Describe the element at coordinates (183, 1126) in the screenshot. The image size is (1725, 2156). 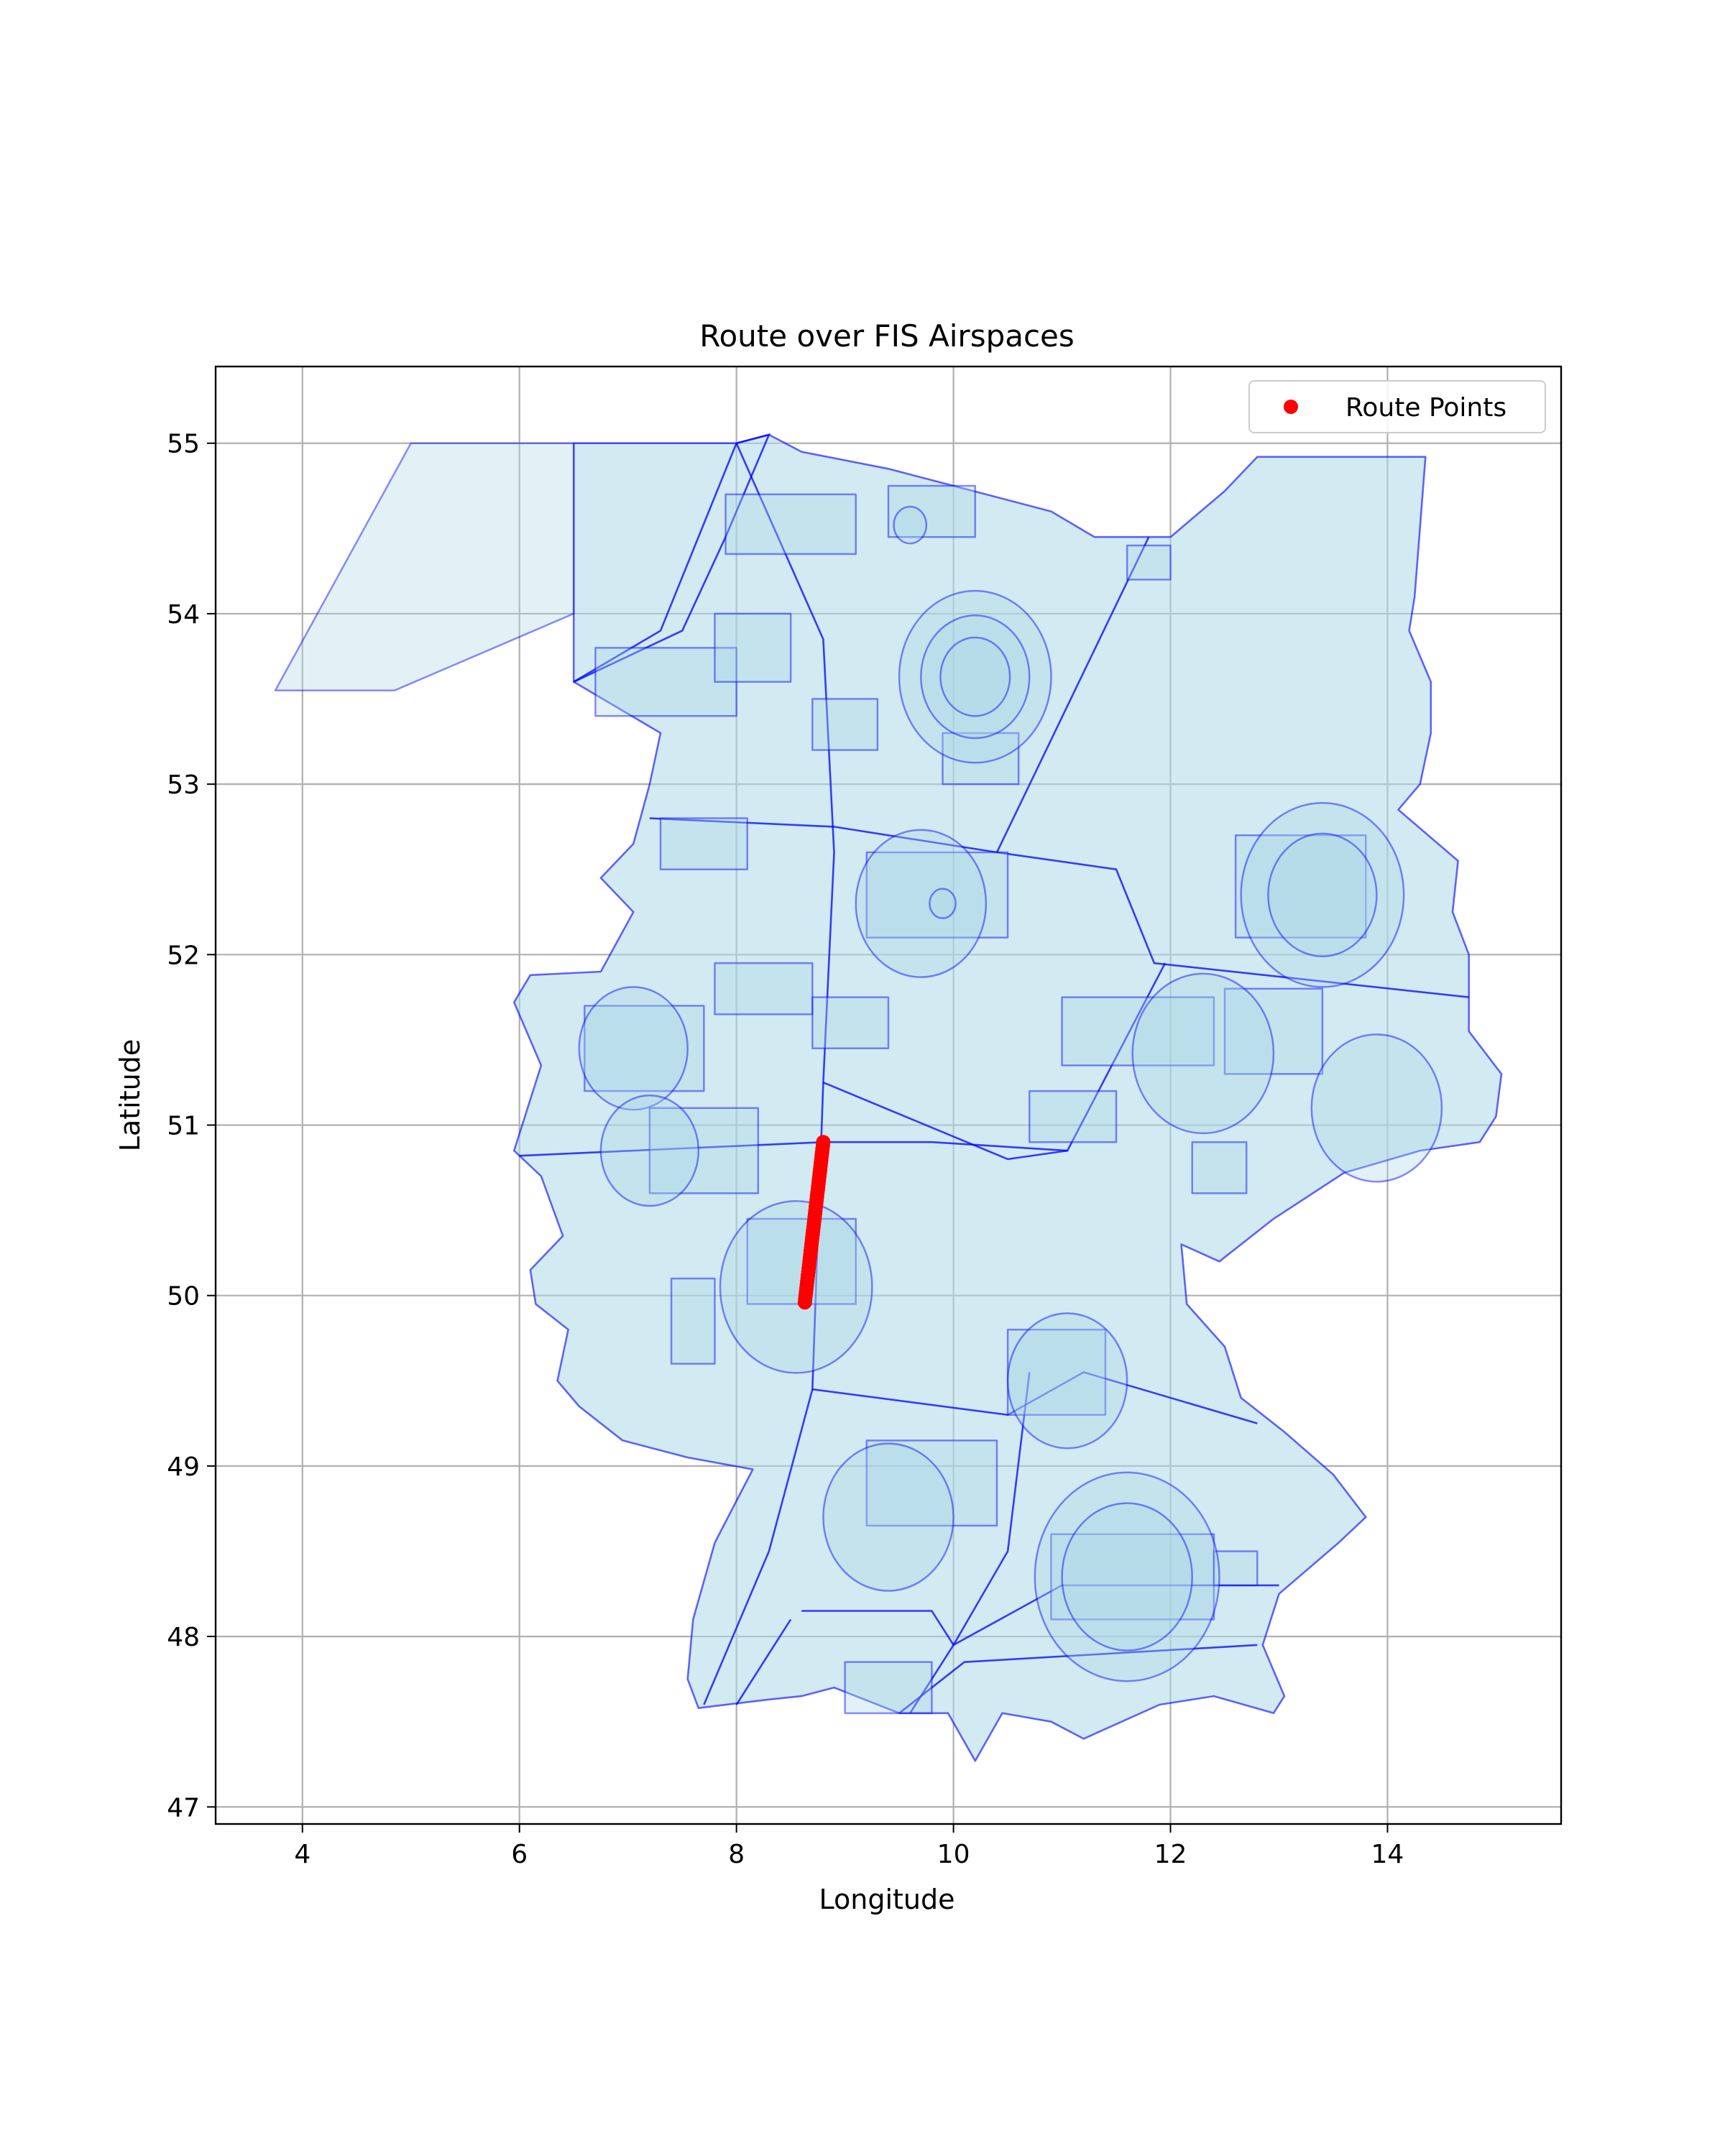
I see `y-tick-label: 51` at that location.